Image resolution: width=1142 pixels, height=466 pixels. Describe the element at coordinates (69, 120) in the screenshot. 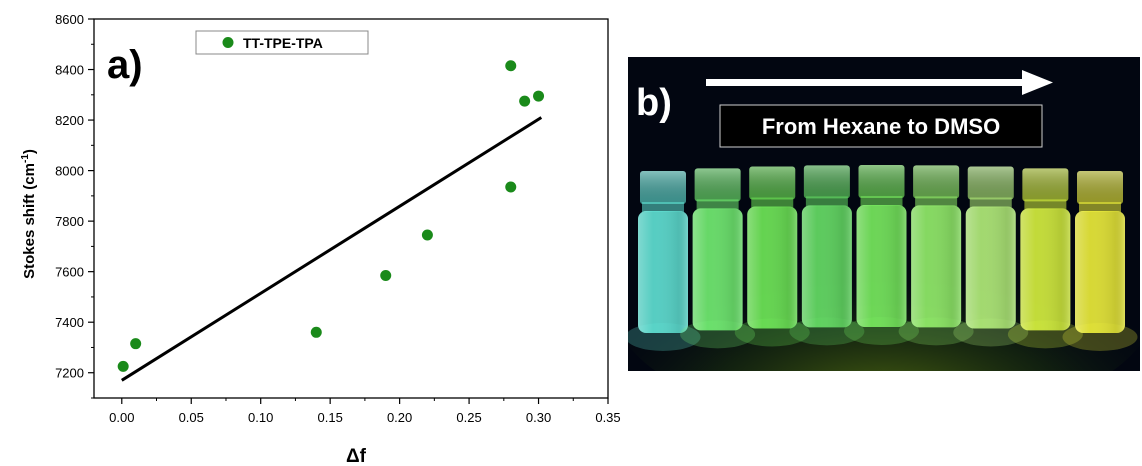

I see `y-tick-label: 8200` at that location.